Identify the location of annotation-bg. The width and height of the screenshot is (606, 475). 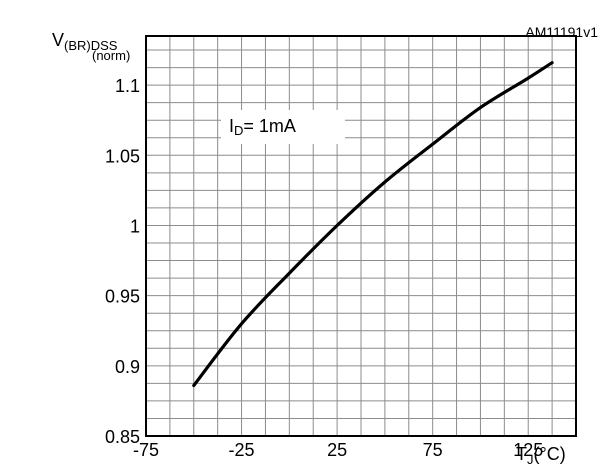
(283, 127).